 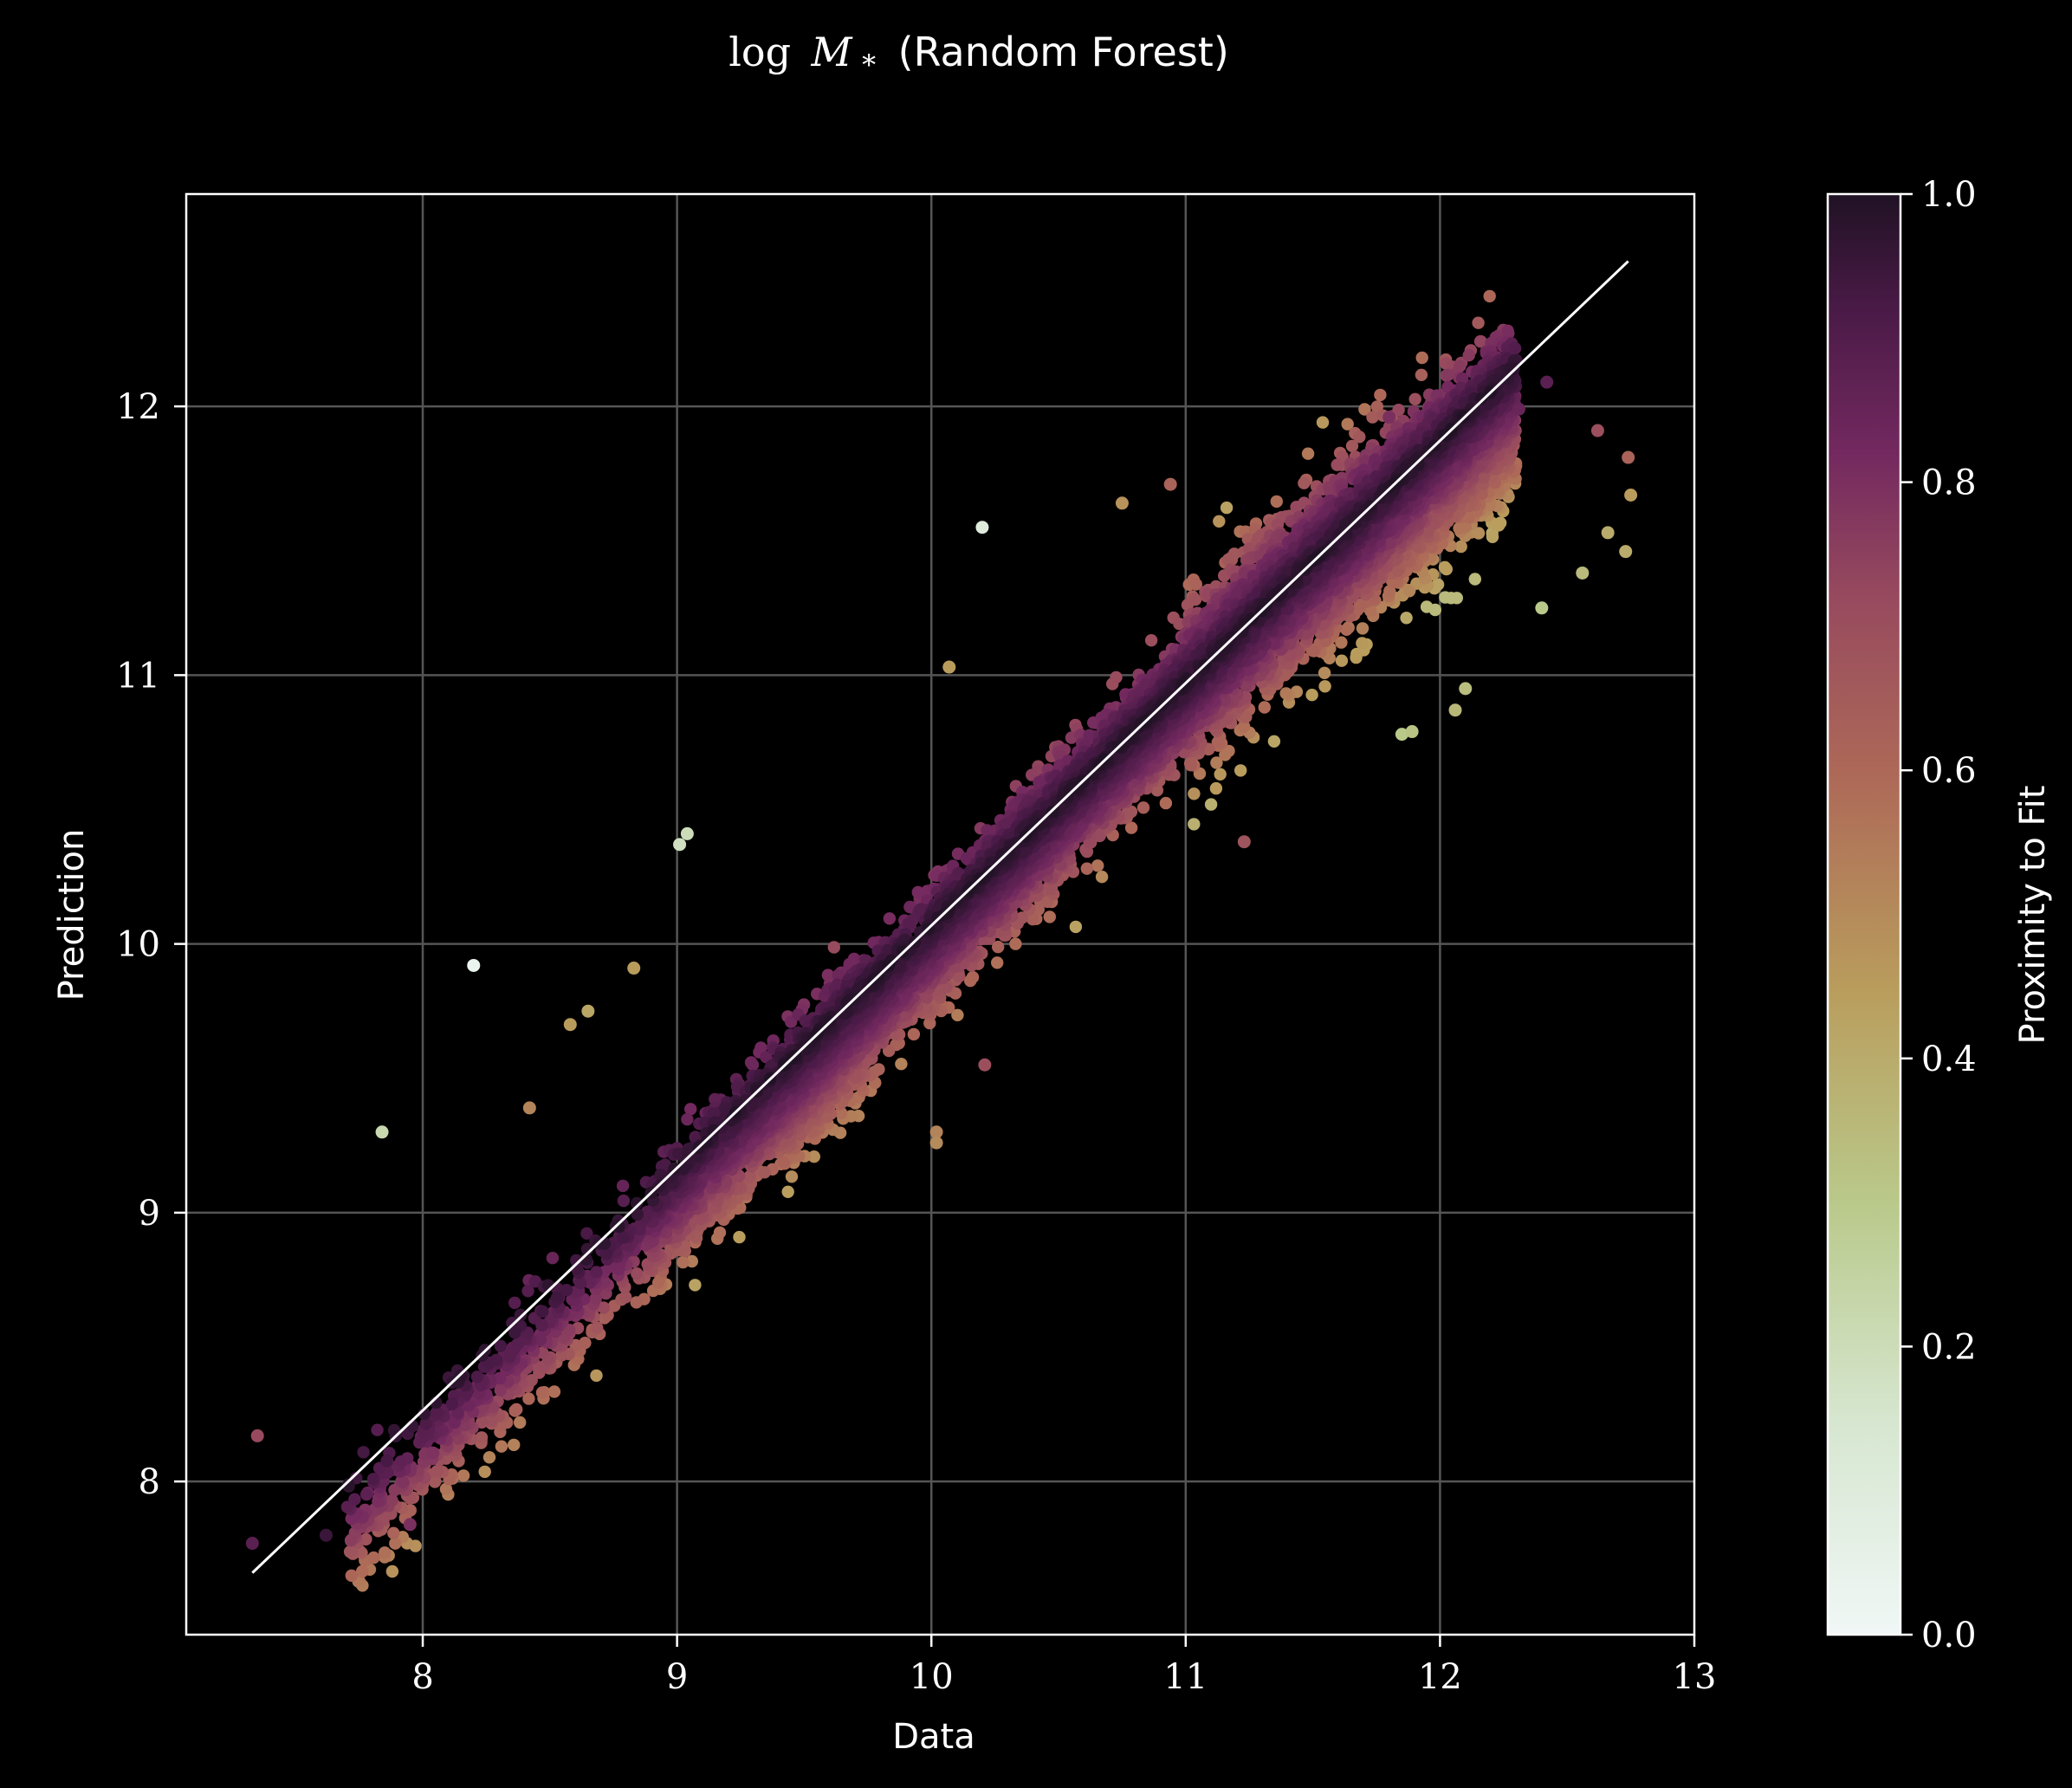 What do you see at coordinates (978, 56) in the screenshot?
I see `chart-title: log M * (Random Forest)` at bounding box center [978, 56].